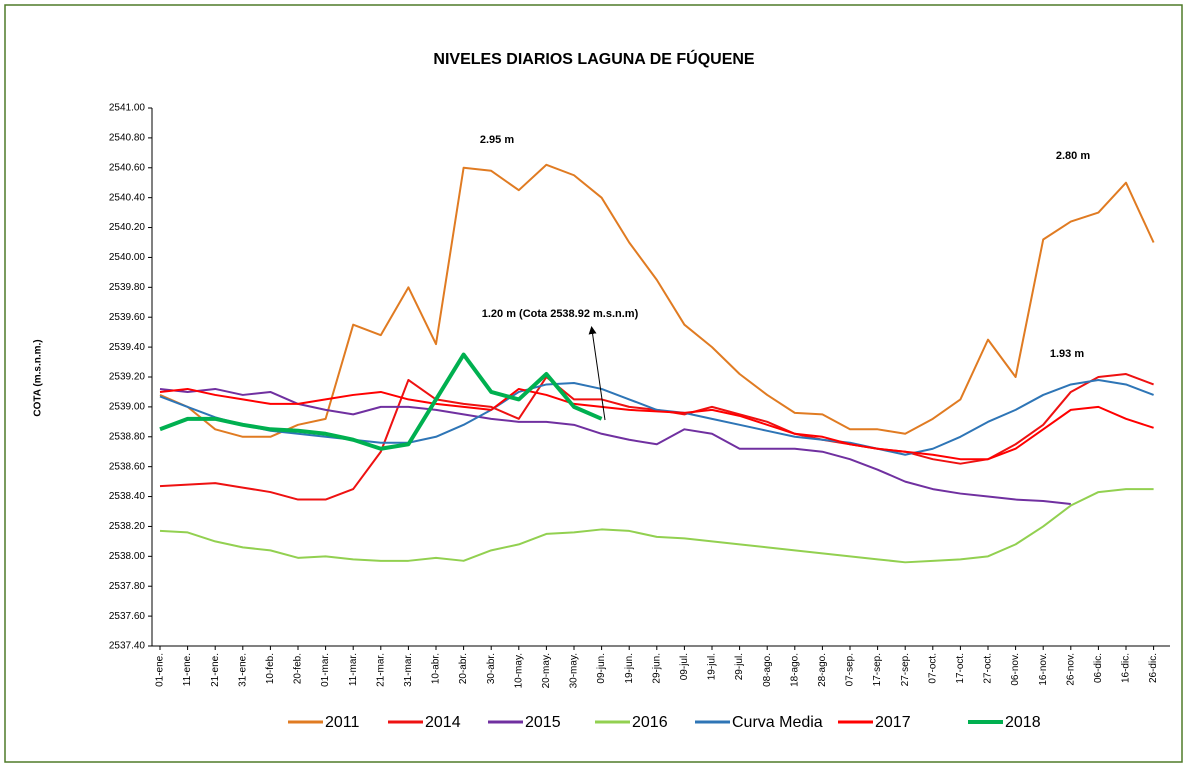  What do you see at coordinates (850, 669) in the screenshot?
I see `x-tick-label: 07-sep.` at bounding box center [850, 669].